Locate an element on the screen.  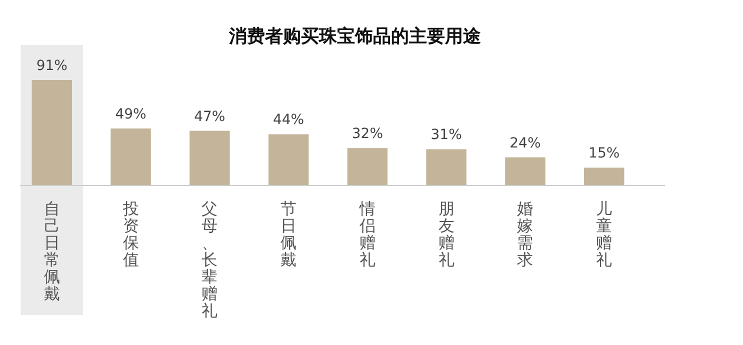
x-tick-label: 情侣赠礼 is located at coordinates (367, 234).